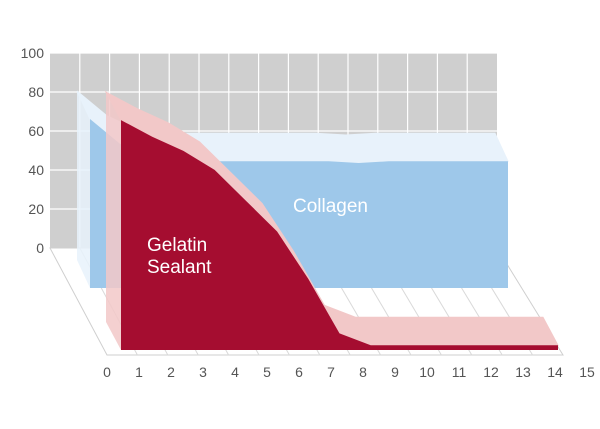 Image resolution: width=600 pixels, height=429 pixels. What do you see at coordinates (40, 248) in the screenshot?
I see `y-tick-label: 0` at bounding box center [40, 248].